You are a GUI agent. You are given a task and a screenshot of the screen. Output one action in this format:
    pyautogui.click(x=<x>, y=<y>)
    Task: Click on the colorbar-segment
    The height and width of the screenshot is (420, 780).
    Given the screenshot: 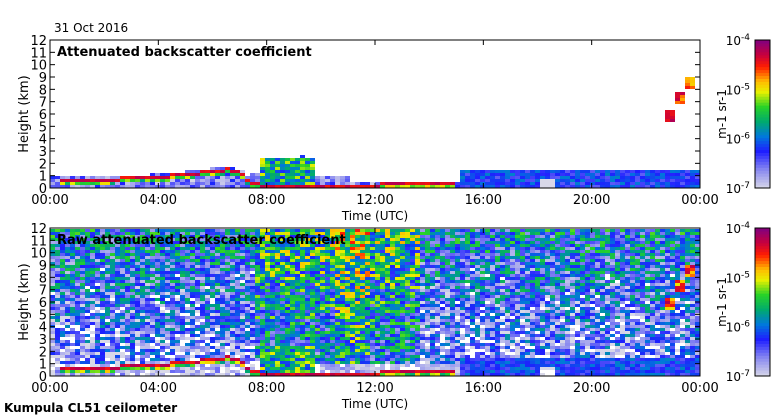 What is the action you would take?
    pyautogui.click(x=762, y=92)
    